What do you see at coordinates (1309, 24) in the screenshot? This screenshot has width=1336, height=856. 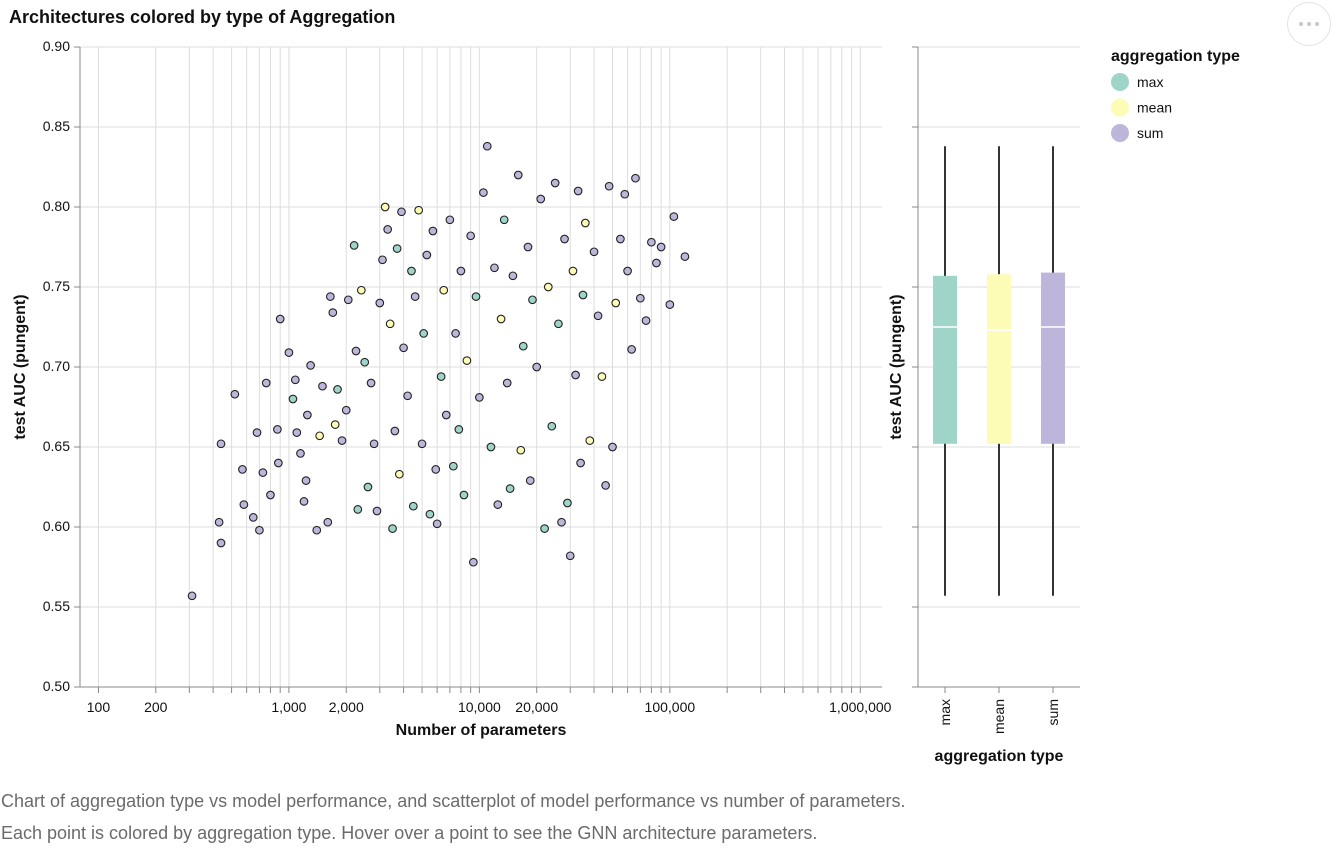 I see `more-options-button` at bounding box center [1309, 24].